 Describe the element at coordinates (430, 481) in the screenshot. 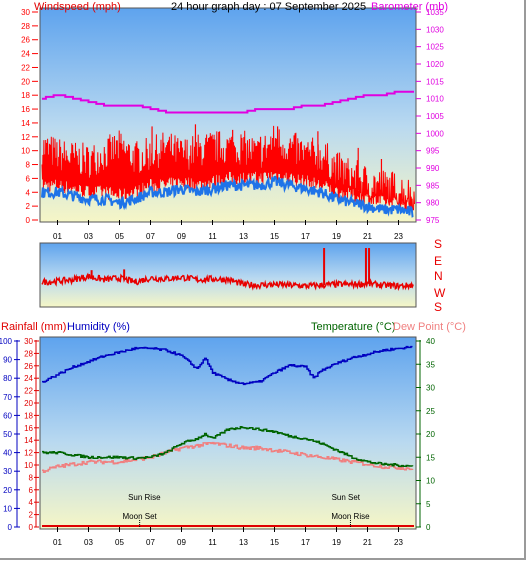

I see `temperature-tick-label: 10` at that location.